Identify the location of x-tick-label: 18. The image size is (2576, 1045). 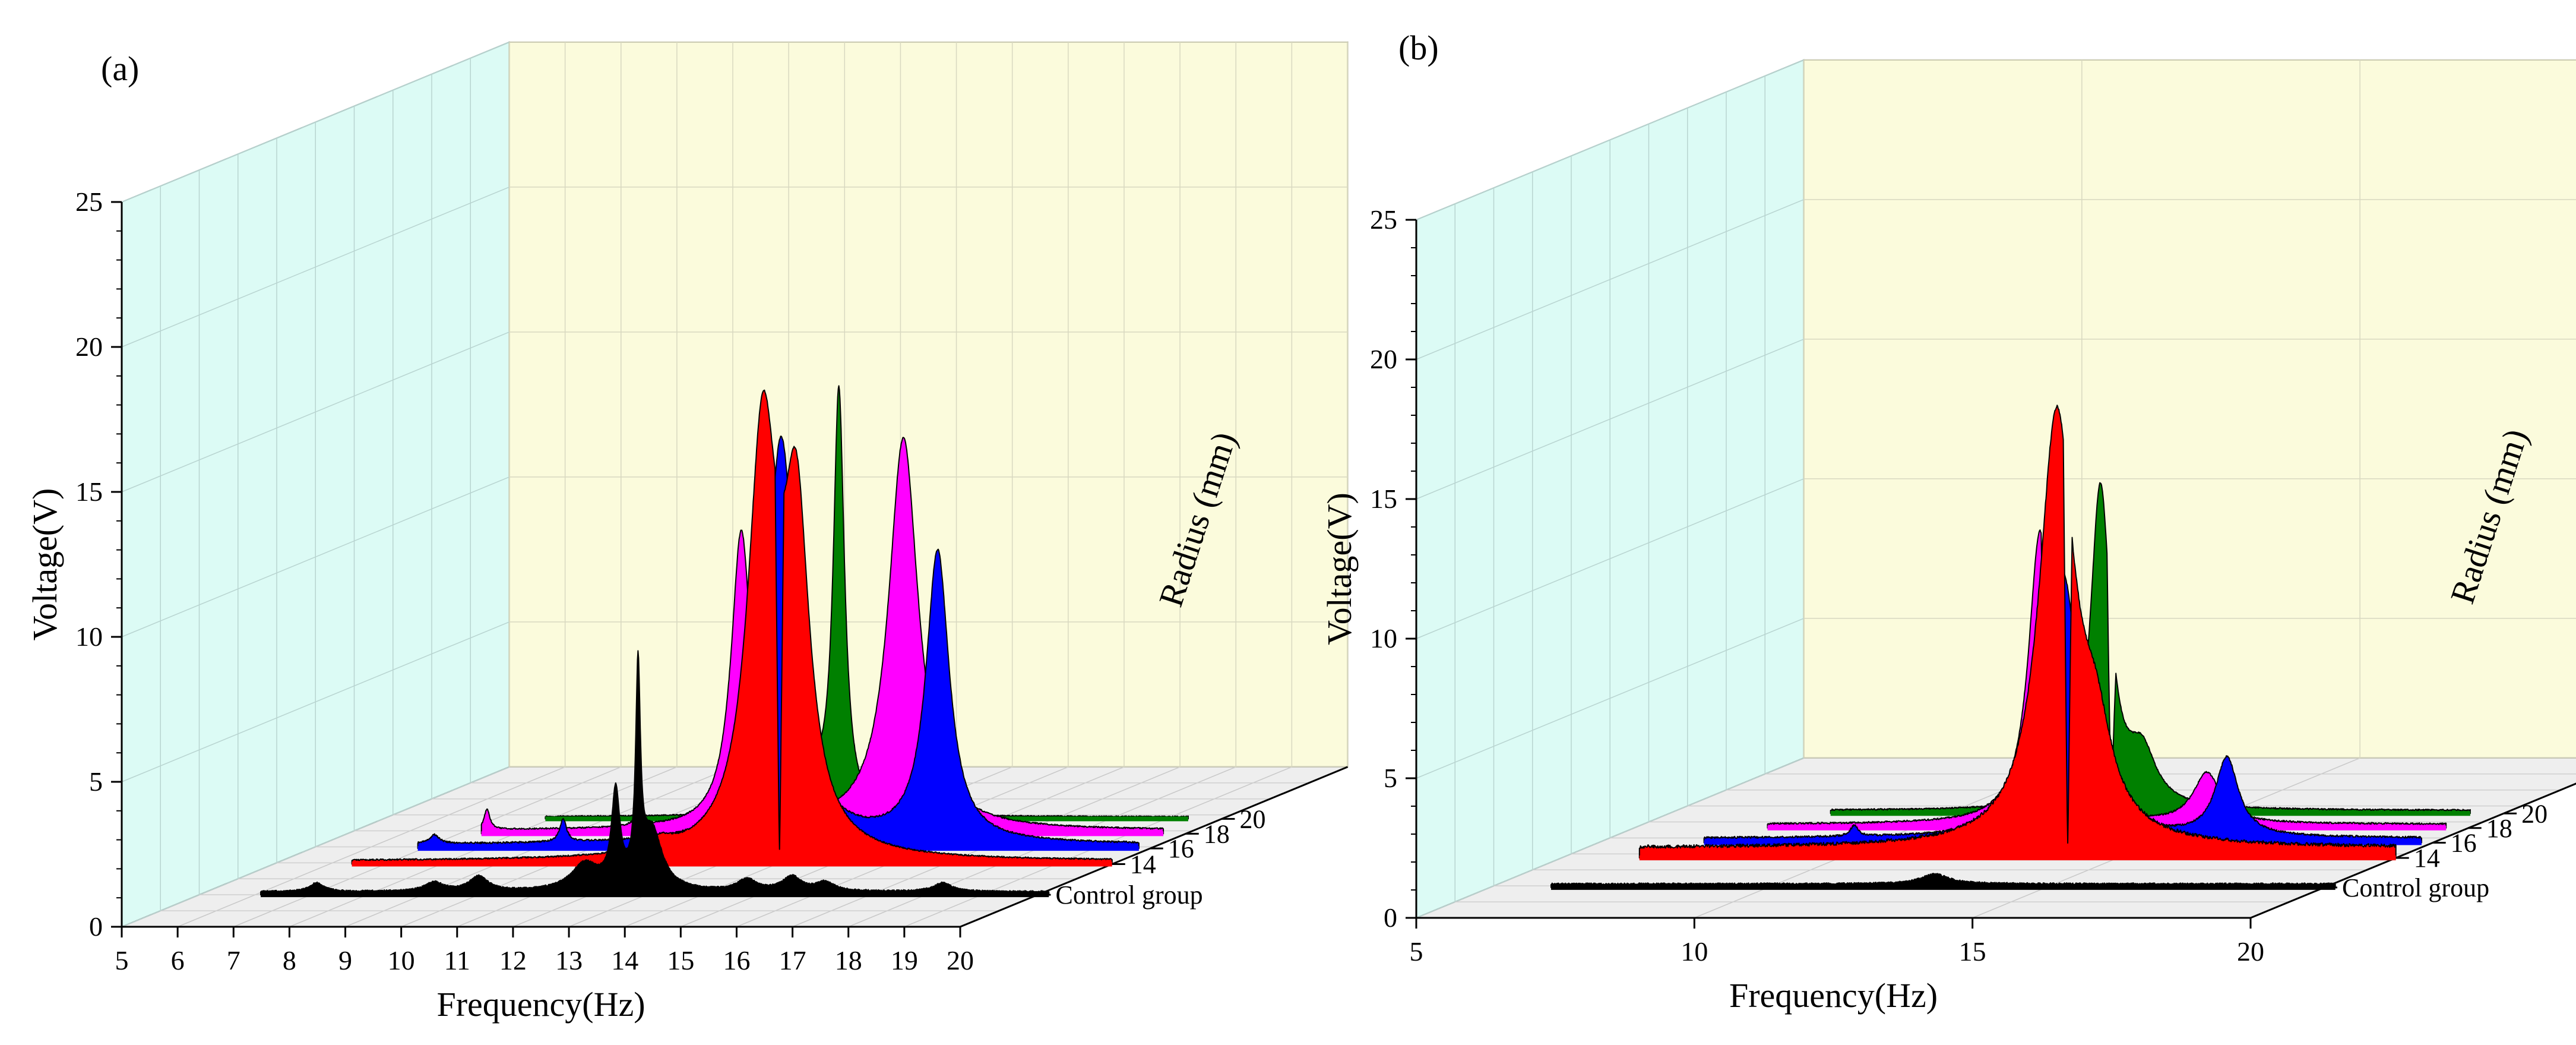
(848, 960).